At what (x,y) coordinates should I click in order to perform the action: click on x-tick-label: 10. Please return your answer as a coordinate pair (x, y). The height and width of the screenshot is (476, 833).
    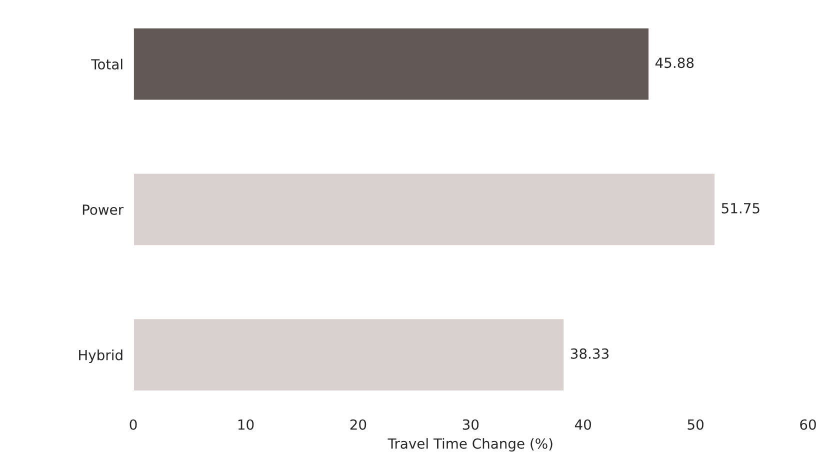
    Looking at the image, I should click on (246, 424).